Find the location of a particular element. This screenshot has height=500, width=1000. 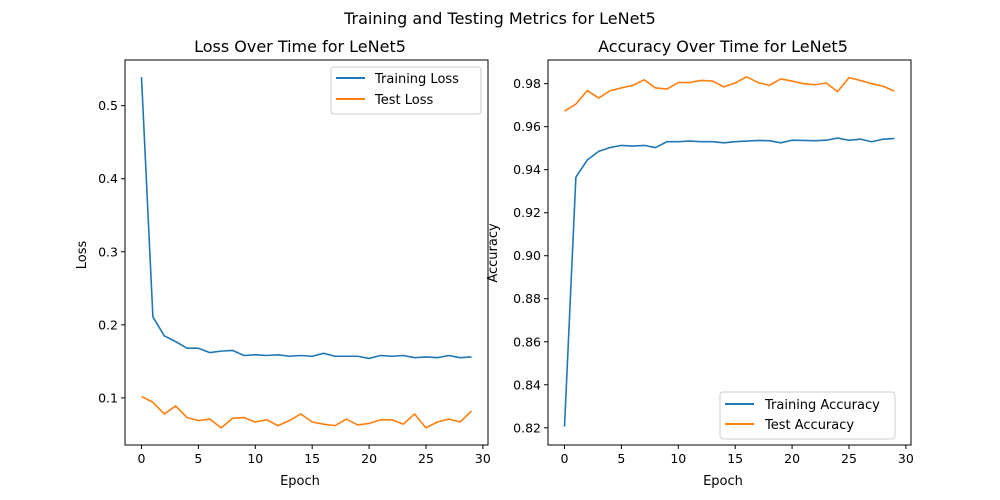

loss-y-tick-label: 0.2 is located at coordinates (108, 324).